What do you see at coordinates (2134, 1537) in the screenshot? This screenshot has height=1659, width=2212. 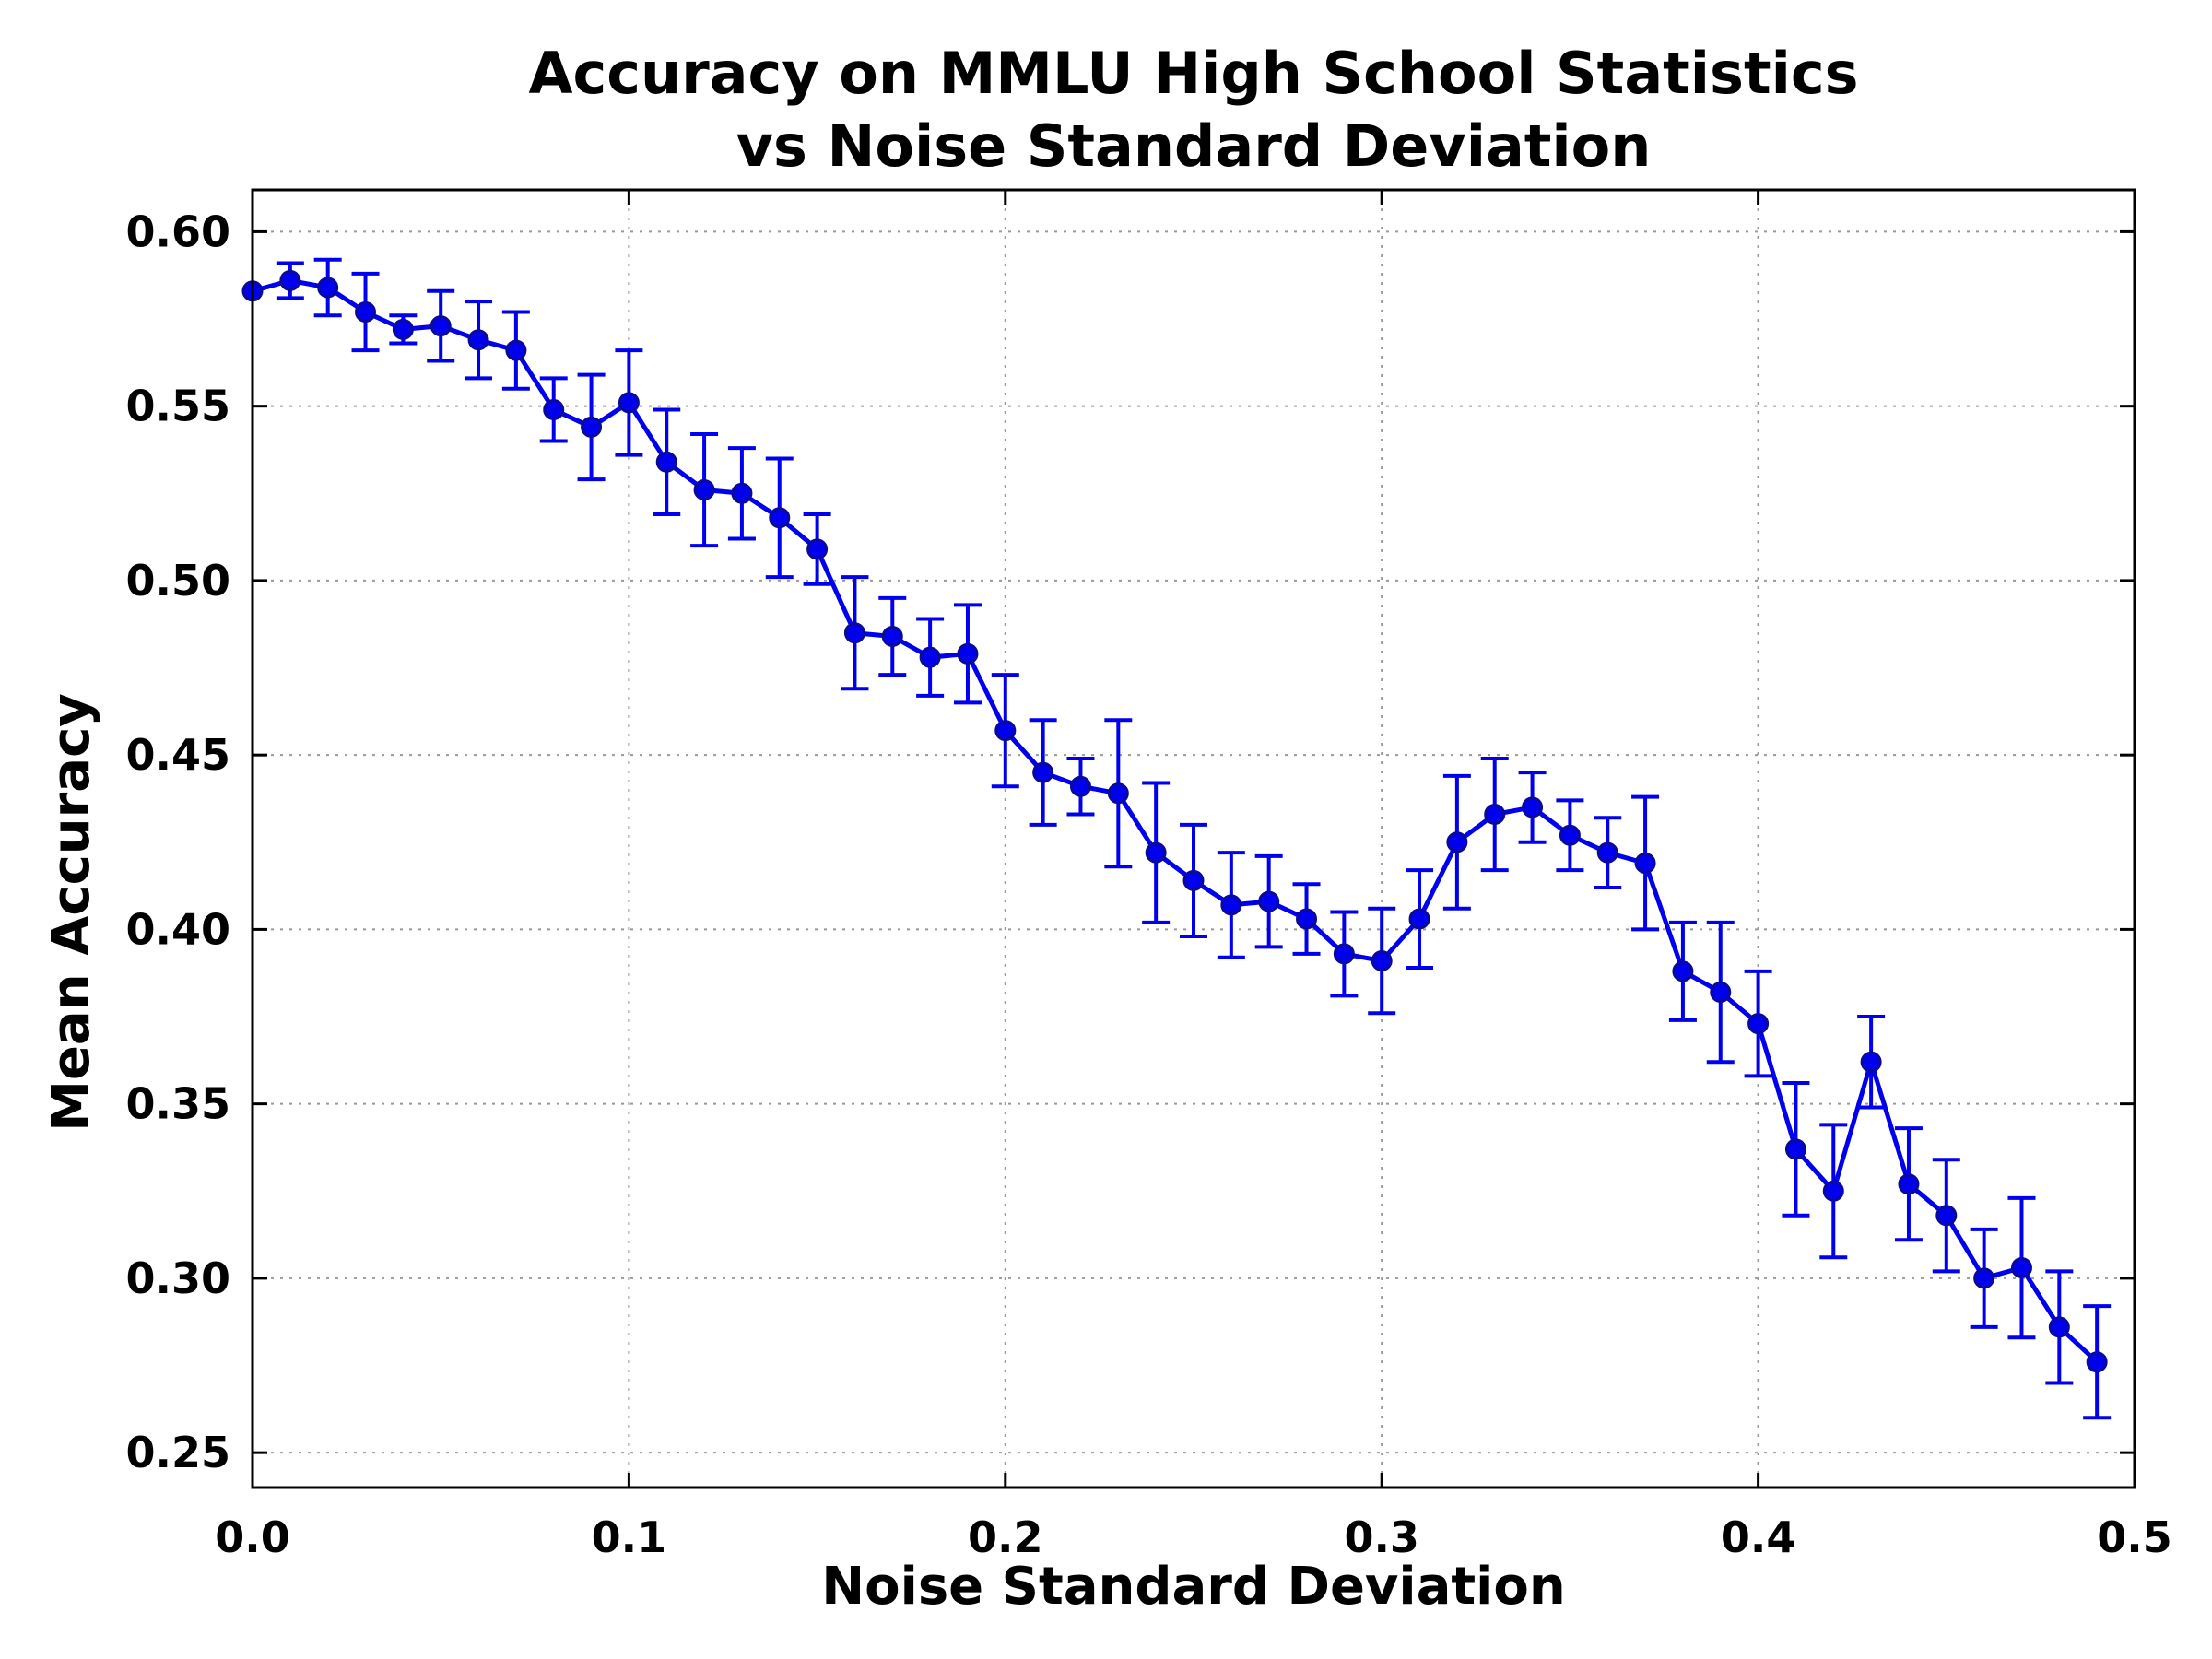 I see `x-tick-label: 0.5` at bounding box center [2134, 1537].